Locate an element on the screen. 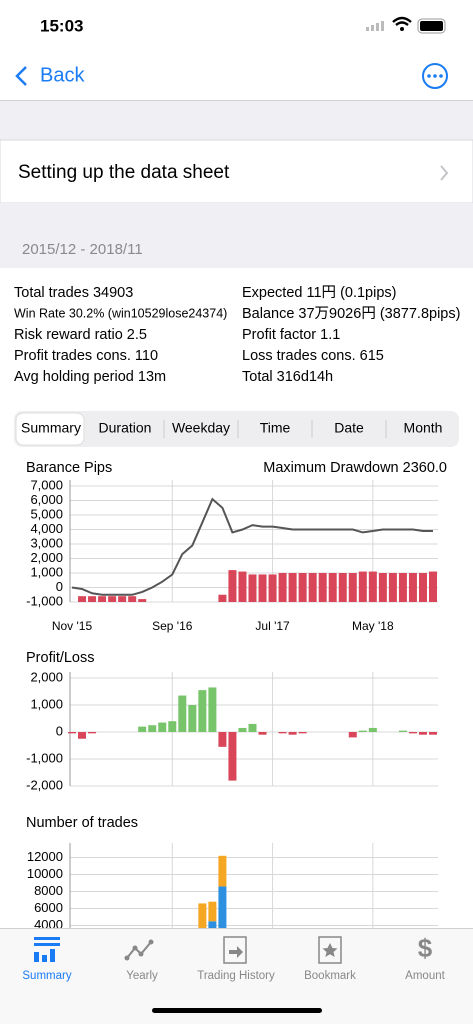 The height and width of the screenshot is (1029, 473). home-indicator is located at coordinates (237, 1010).